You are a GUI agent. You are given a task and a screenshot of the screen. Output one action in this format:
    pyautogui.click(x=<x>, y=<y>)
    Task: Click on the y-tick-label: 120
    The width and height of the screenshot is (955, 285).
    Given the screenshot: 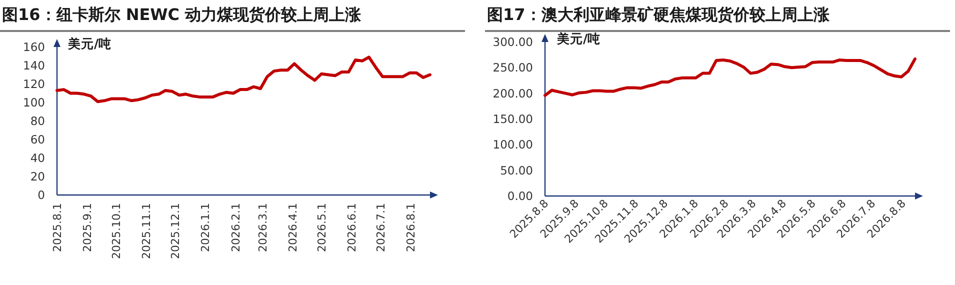 What is the action you would take?
    pyautogui.click(x=34, y=84)
    